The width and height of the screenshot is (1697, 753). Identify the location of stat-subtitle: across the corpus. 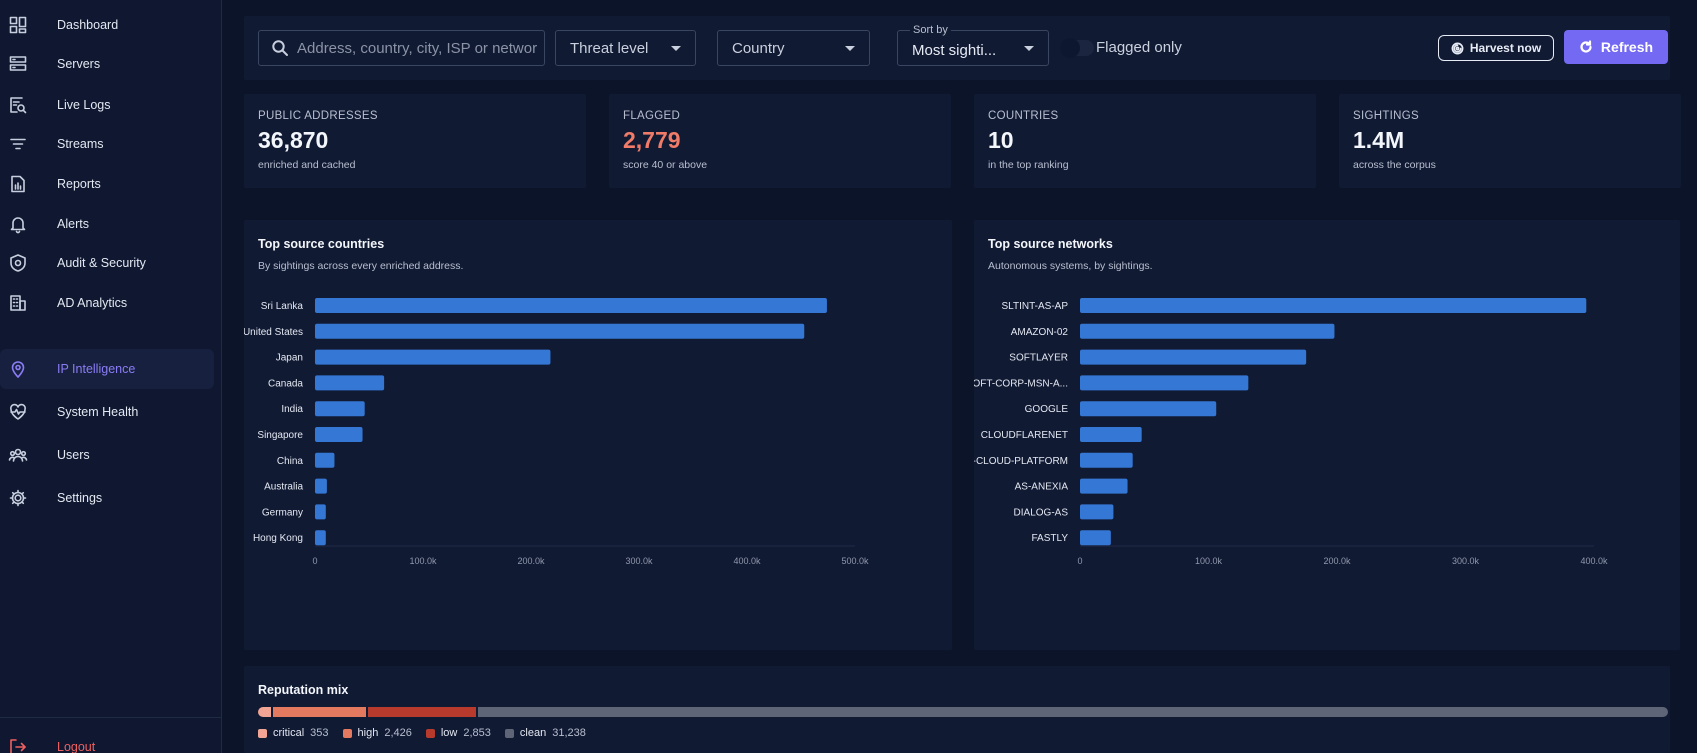
(1394, 165).